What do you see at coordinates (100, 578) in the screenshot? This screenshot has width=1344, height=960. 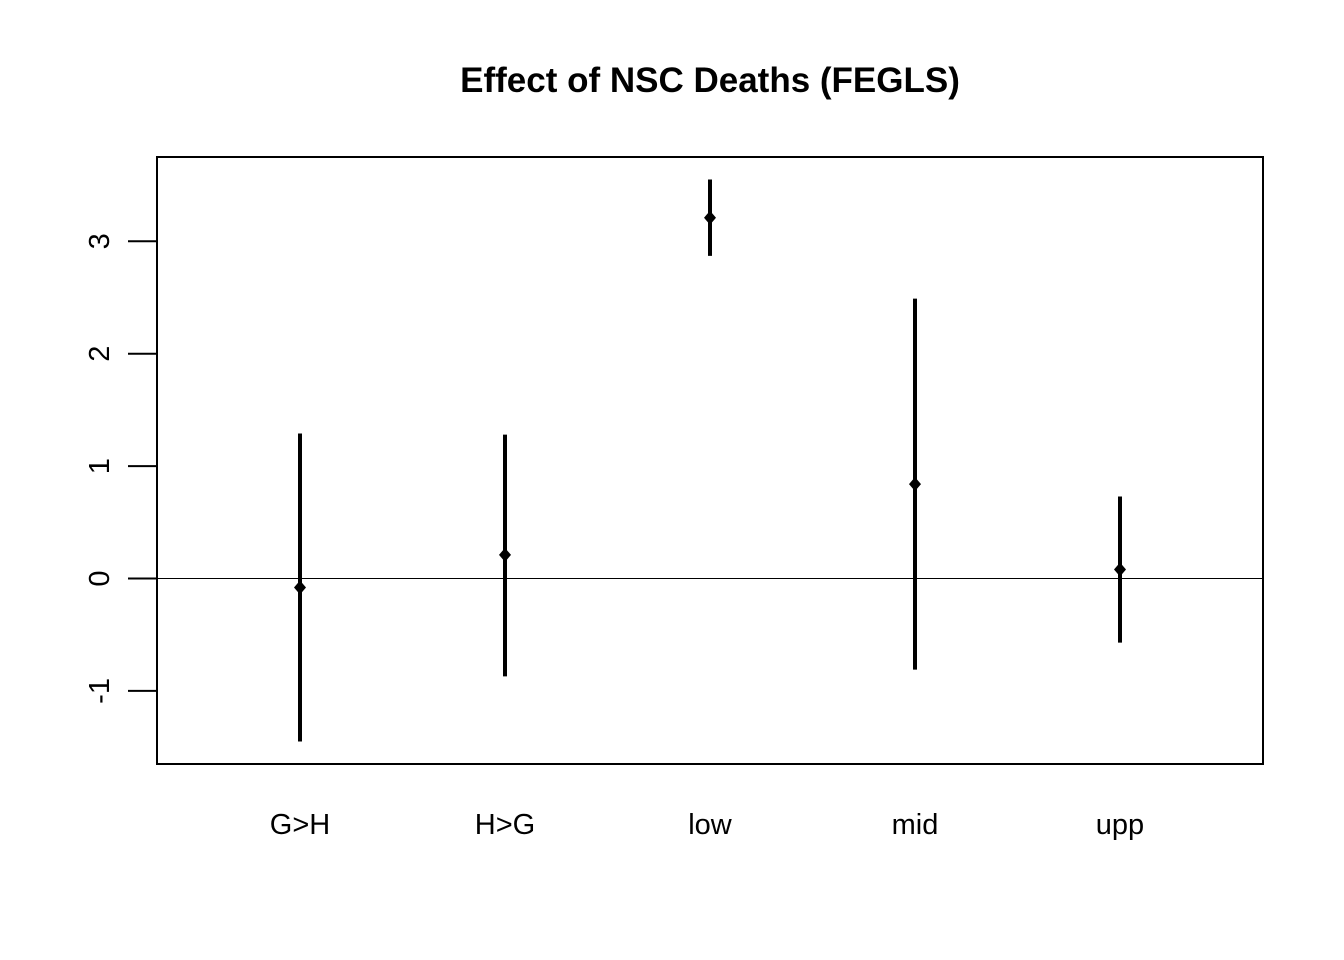 I see `y-tick-label: 0` at bounding box center [100, 578].